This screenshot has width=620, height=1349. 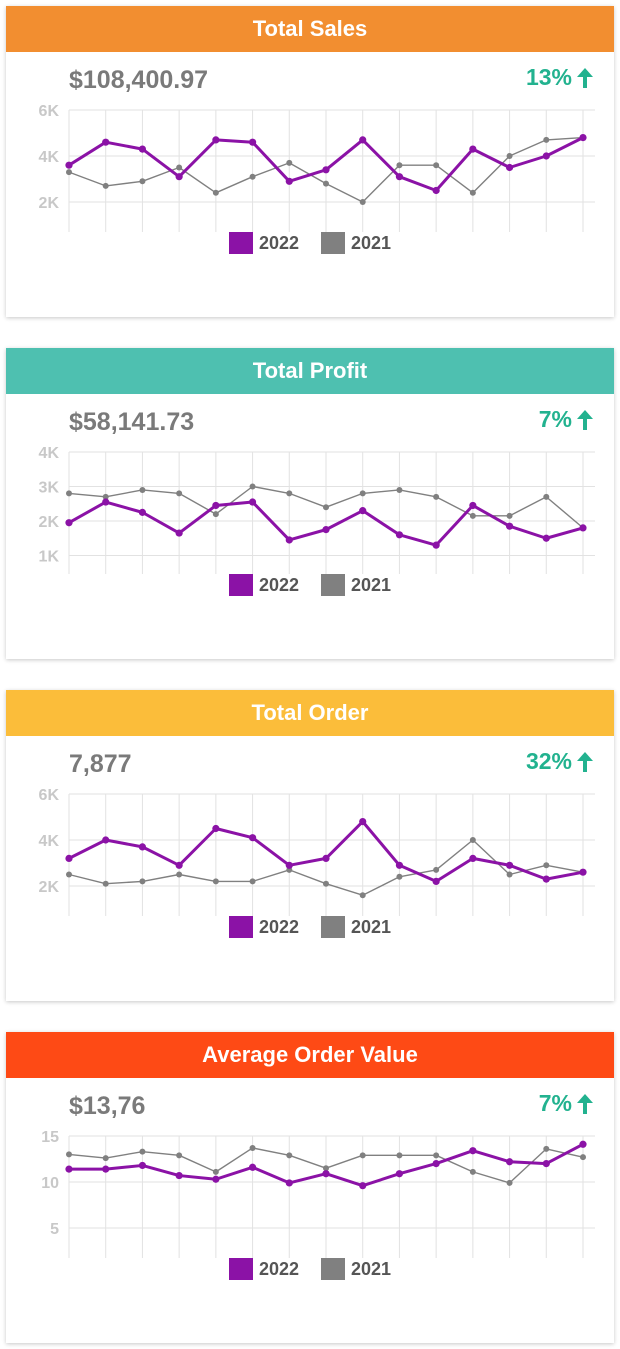 I want to click on y-tick-label: 4K, so click(x=49, y=841).